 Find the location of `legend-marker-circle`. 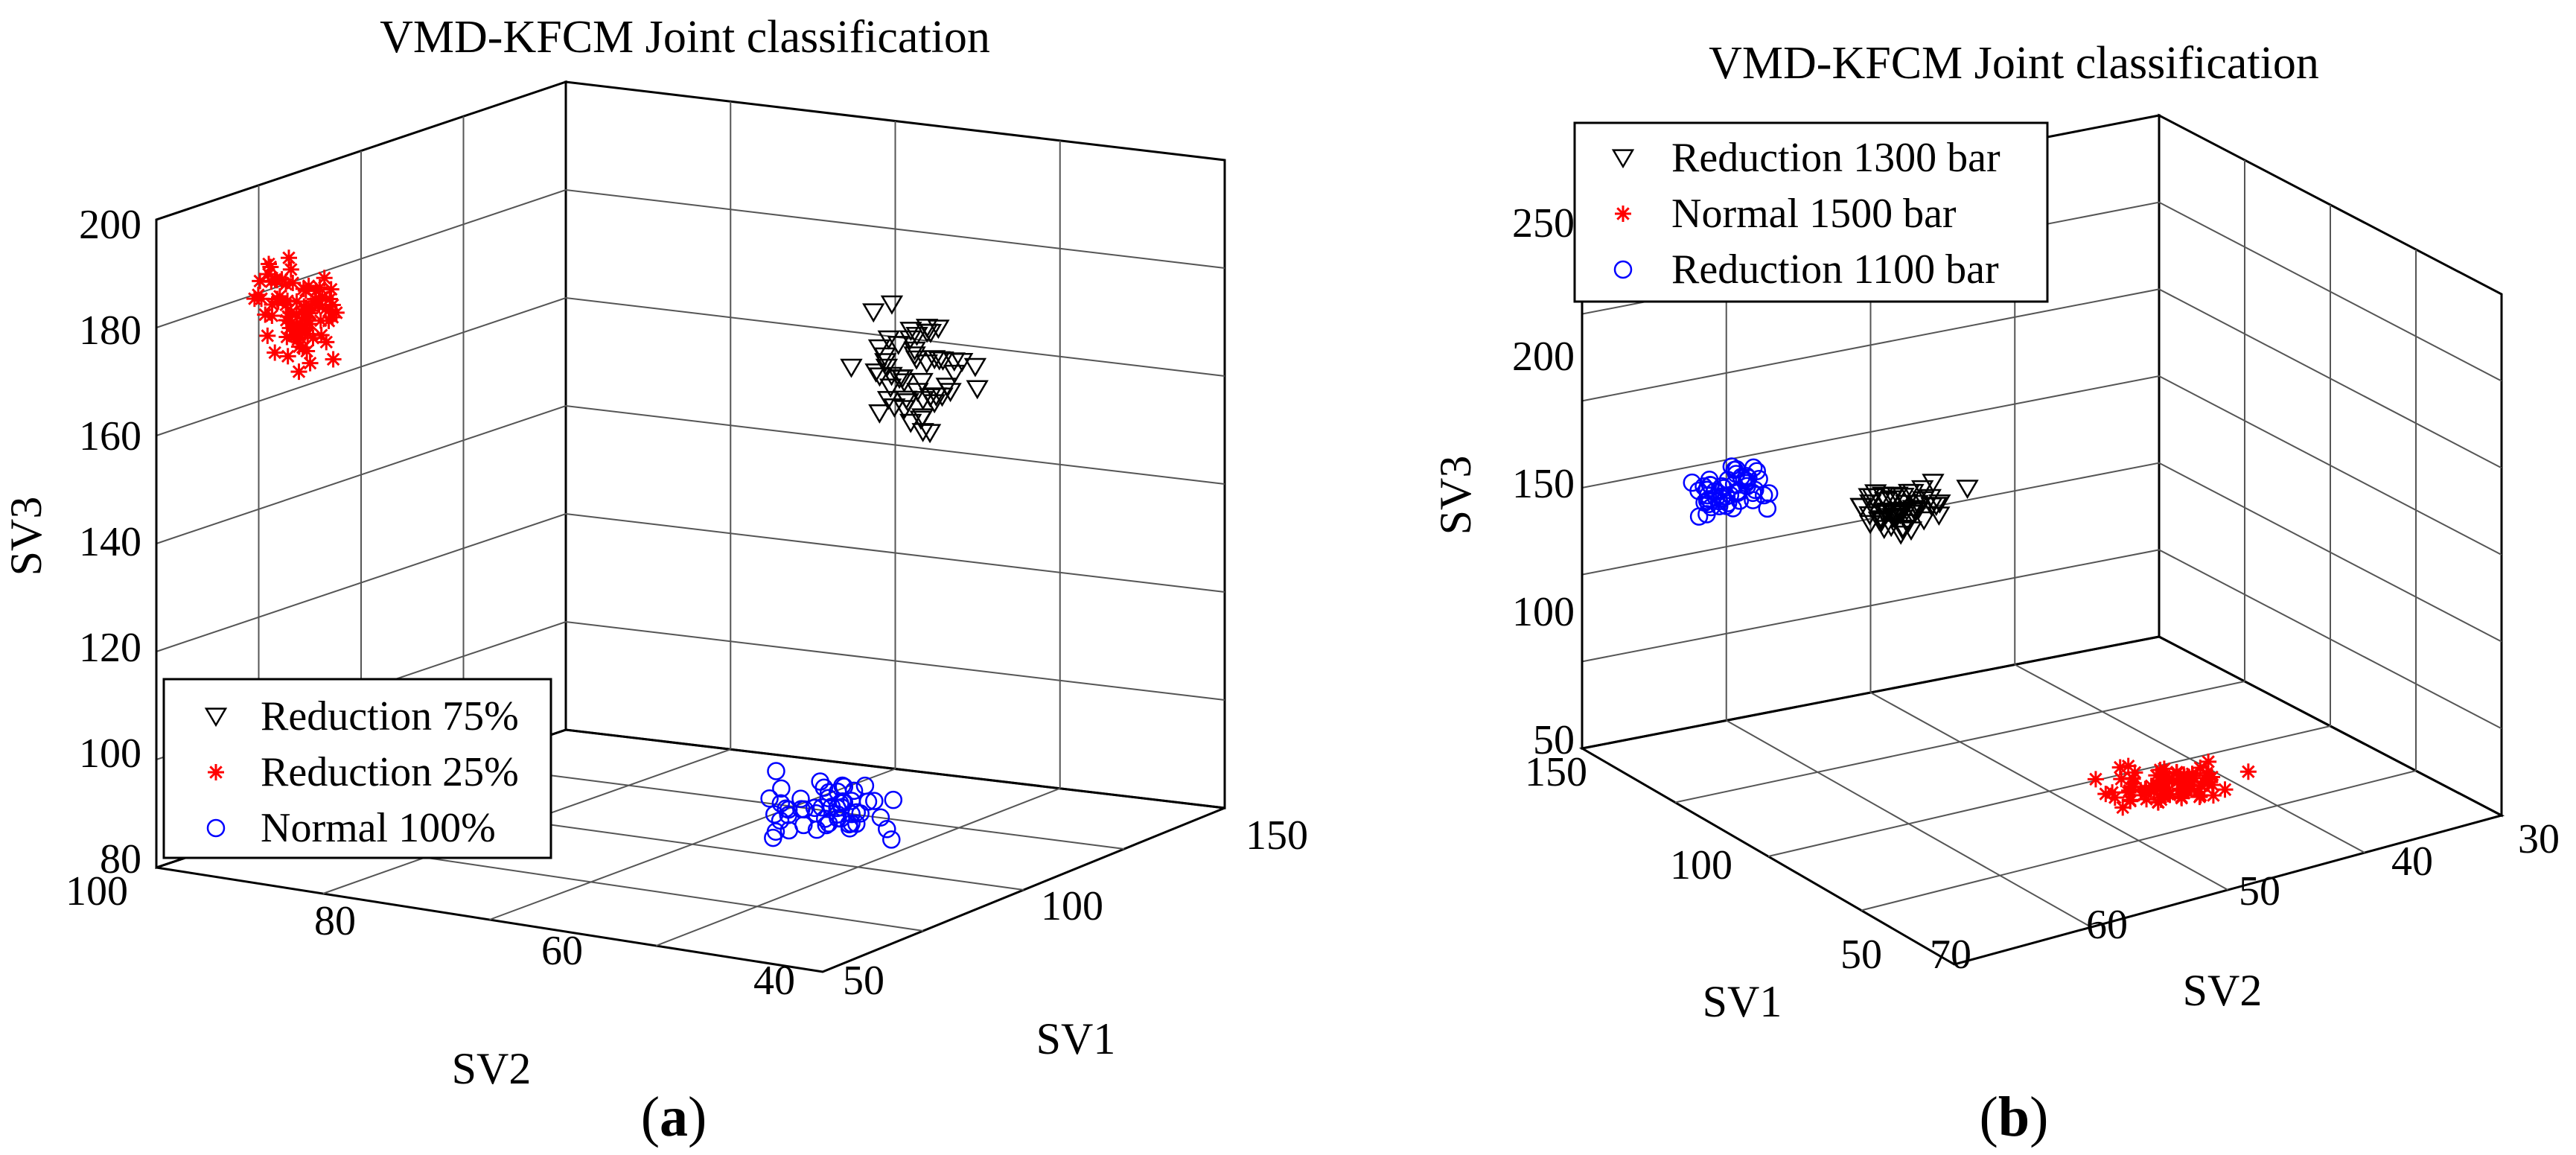

legend-marker-circle is located at coordinates (1623, 269).